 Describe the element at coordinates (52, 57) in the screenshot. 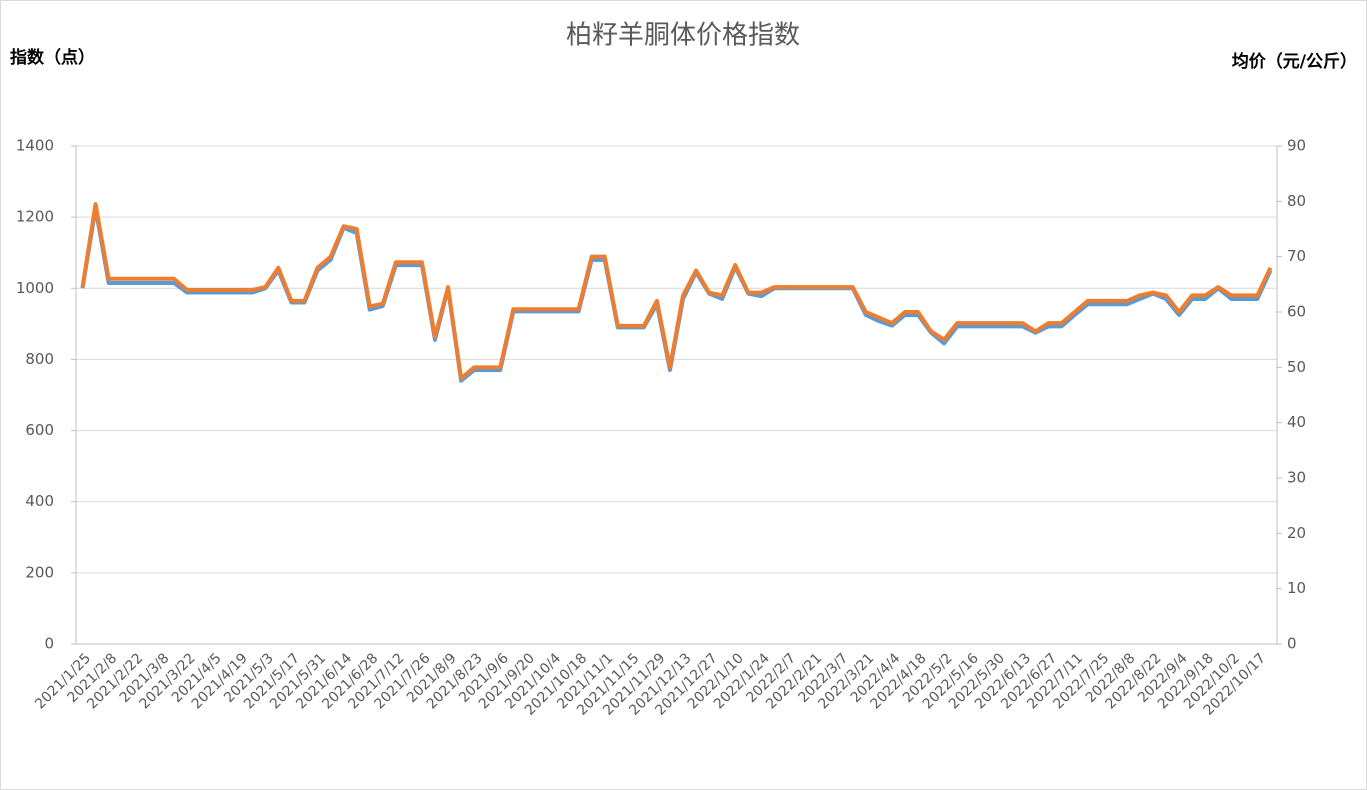

I see `y-axis-title: 指数（点）` at that location.